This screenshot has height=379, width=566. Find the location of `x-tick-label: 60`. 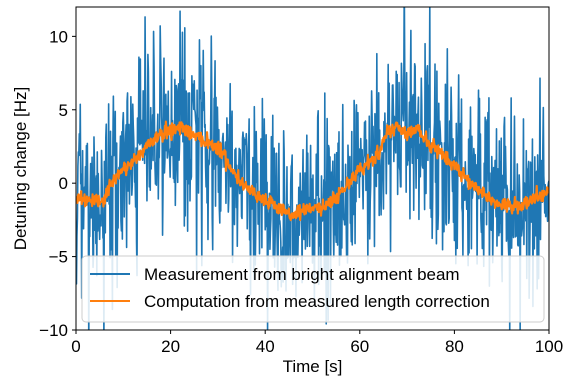

x-tick-label: 60 is located at coordinates (359, 346).